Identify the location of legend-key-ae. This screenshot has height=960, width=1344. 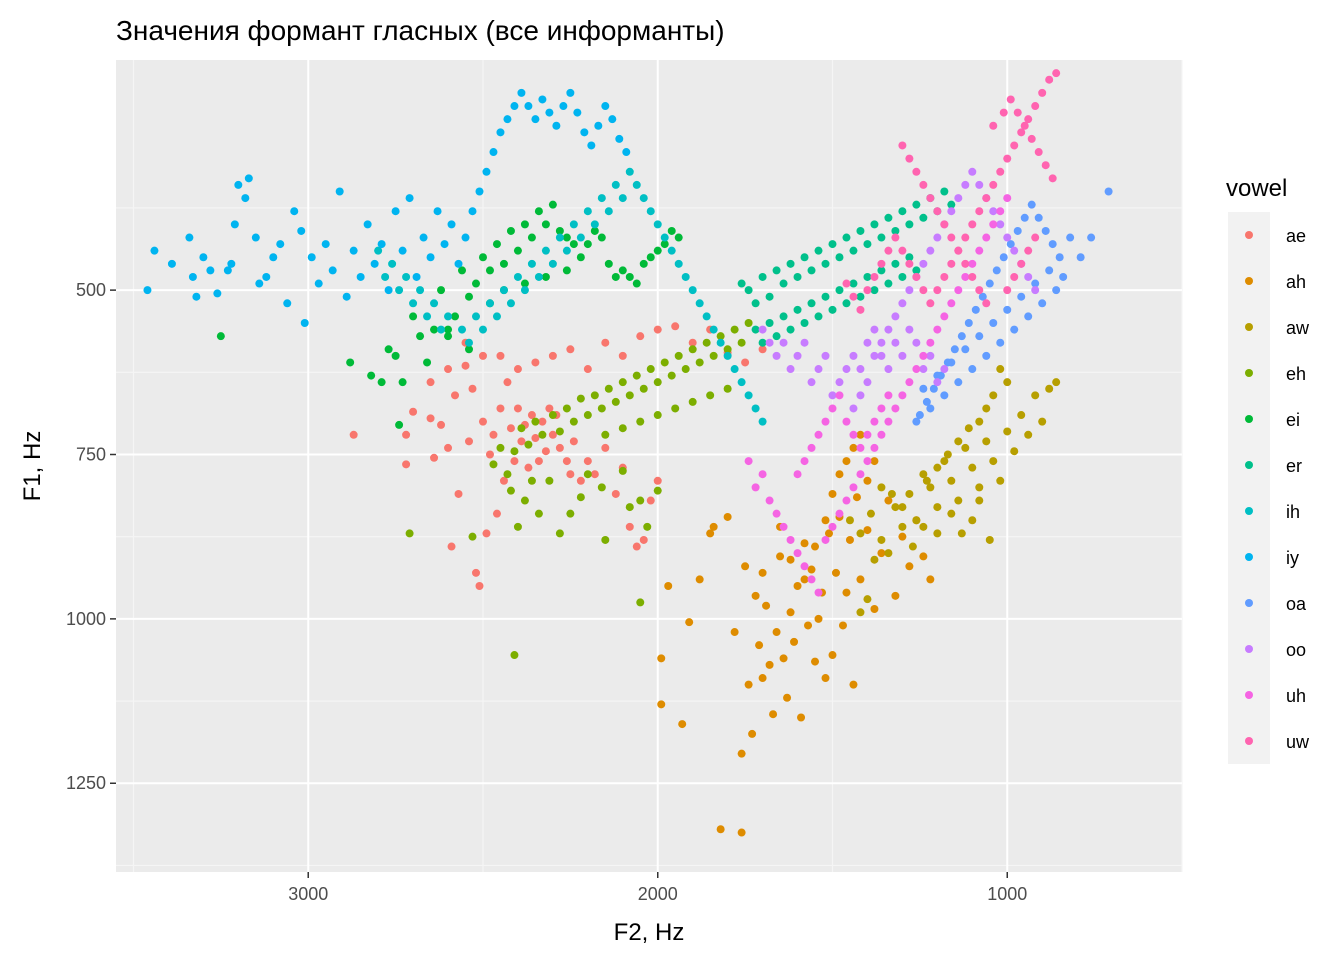
(1249, 235).